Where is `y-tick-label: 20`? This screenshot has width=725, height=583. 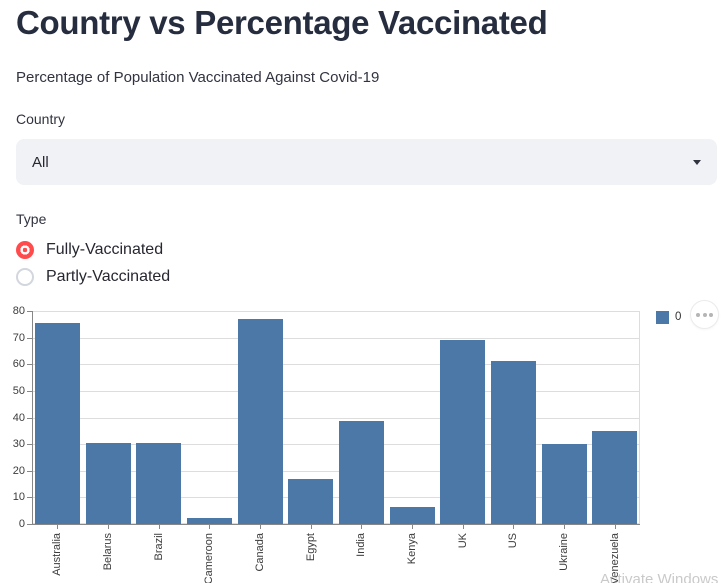
y-tick-label: 20 is located at coordinates (18, 471).